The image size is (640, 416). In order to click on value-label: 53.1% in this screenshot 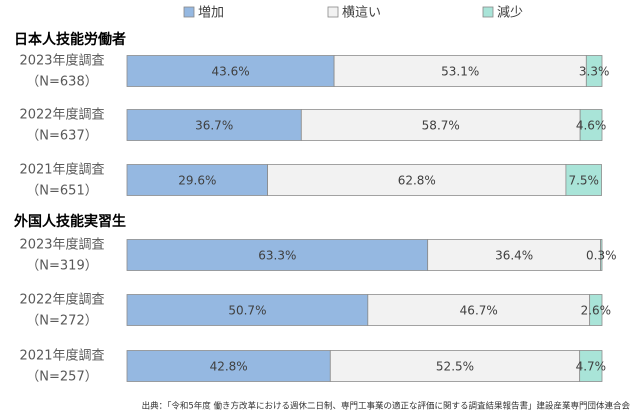, I will do `click(460, 72)`.